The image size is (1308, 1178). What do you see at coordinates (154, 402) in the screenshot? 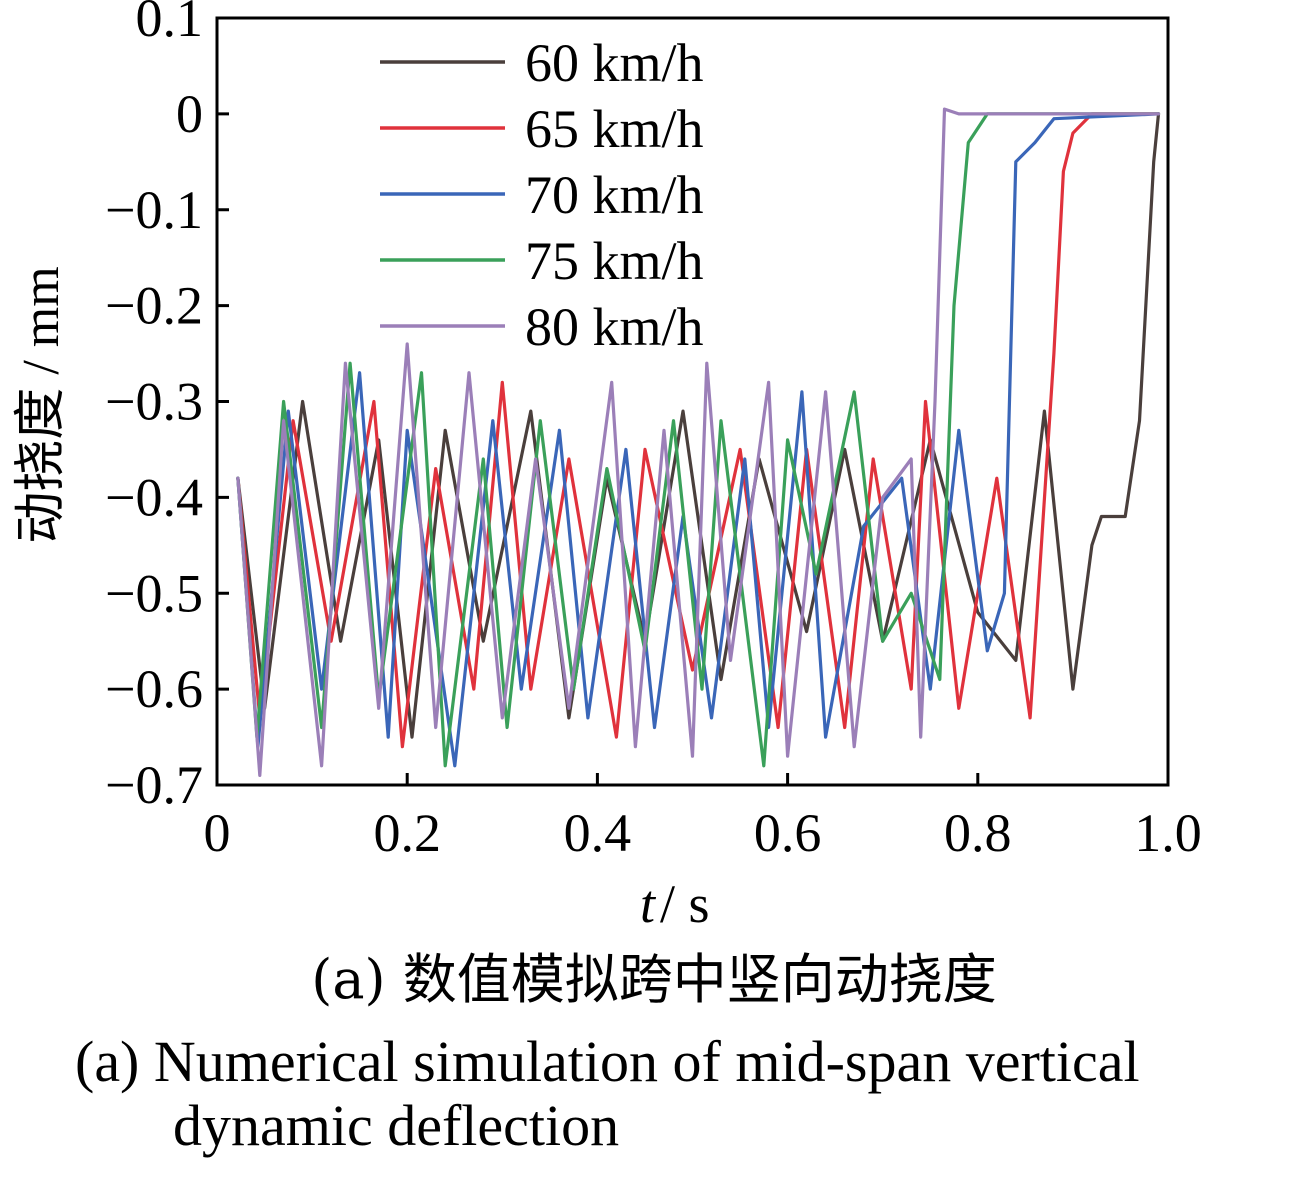
I see `y-tick-label: −0.3` at bounding box center [154, 402].